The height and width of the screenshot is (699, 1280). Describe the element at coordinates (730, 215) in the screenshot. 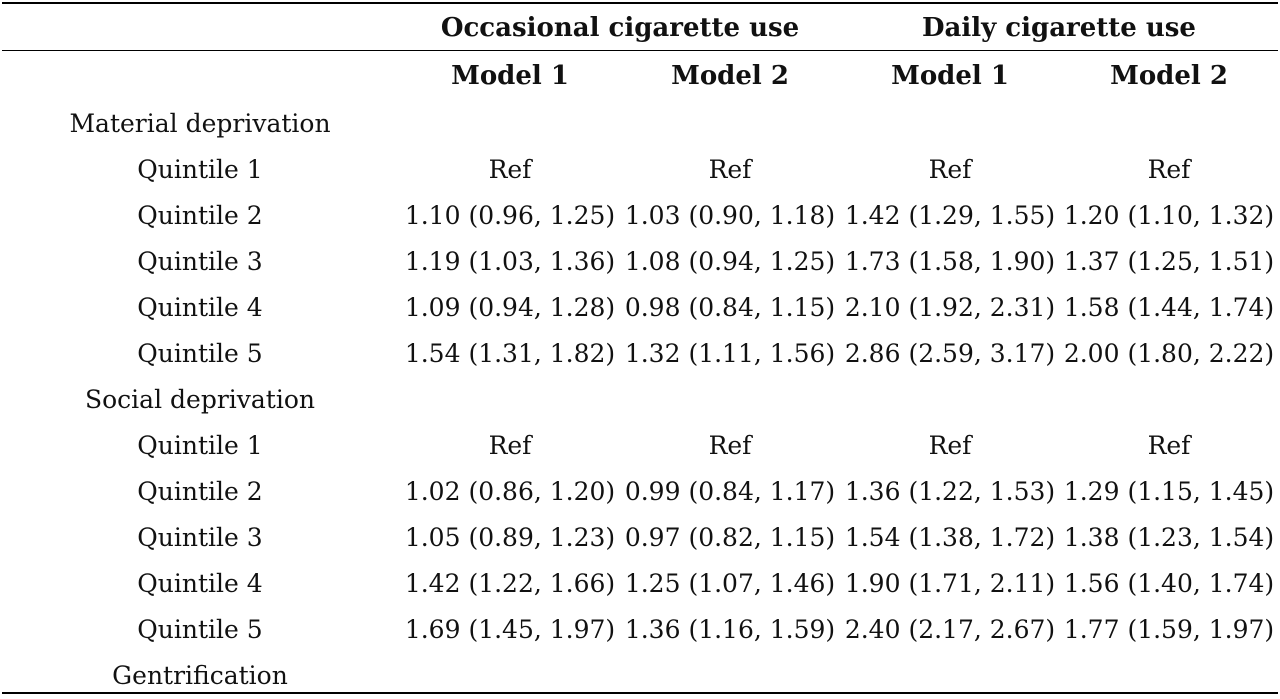

I see `table-cell: 1.03 (0.90, 1.18)` at that location.